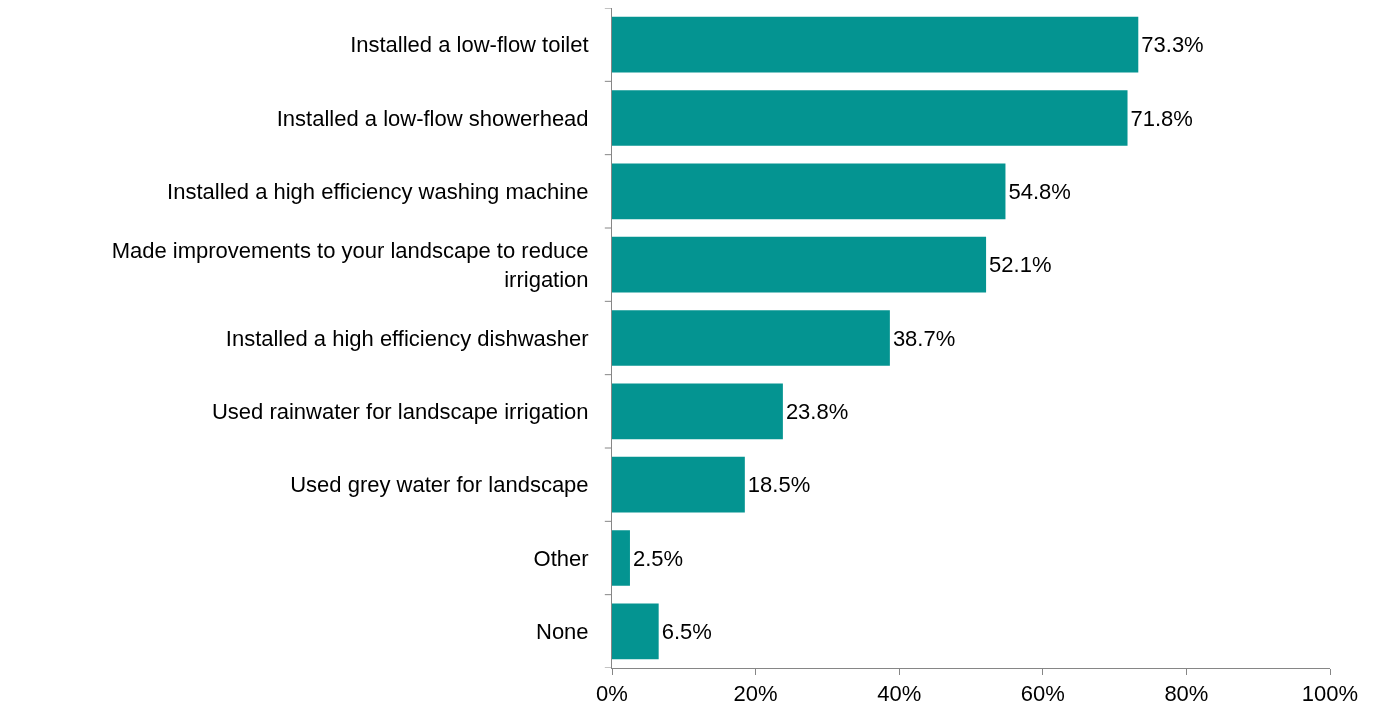 This screenshot has width=1377, height=715. What do you see at coordinates (432, 118) in the screenshot?
I see `y-tick-label: Installed a low-flow showerhead` at bounding box center [432, 118].